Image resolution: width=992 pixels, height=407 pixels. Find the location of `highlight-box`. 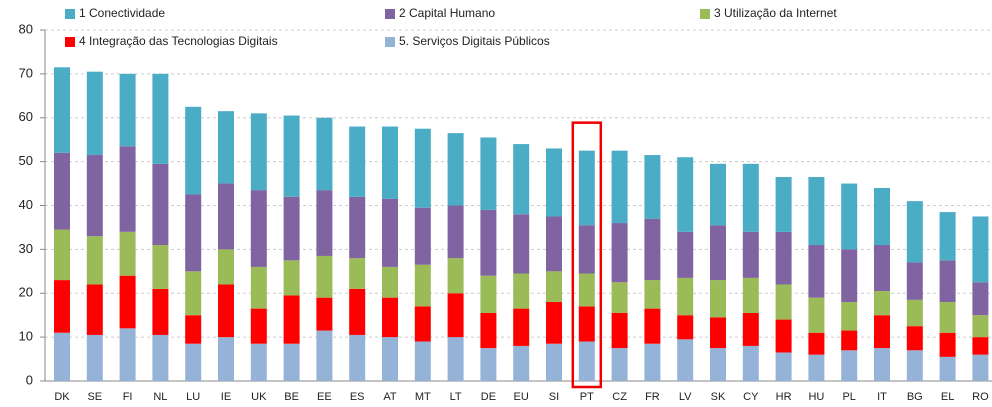

highlight-box is located at coordinates (587, 255).